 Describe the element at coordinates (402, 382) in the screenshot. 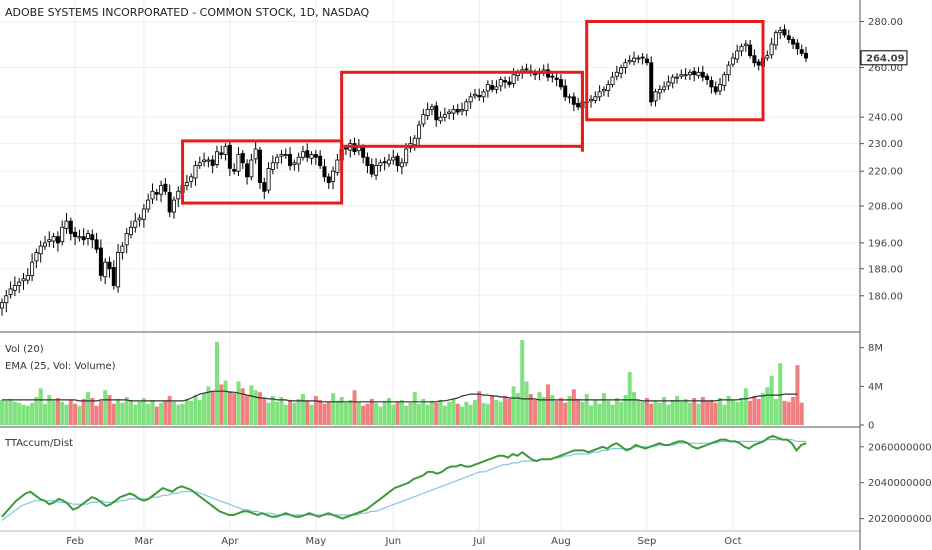

I see `volume-panel` at that location.